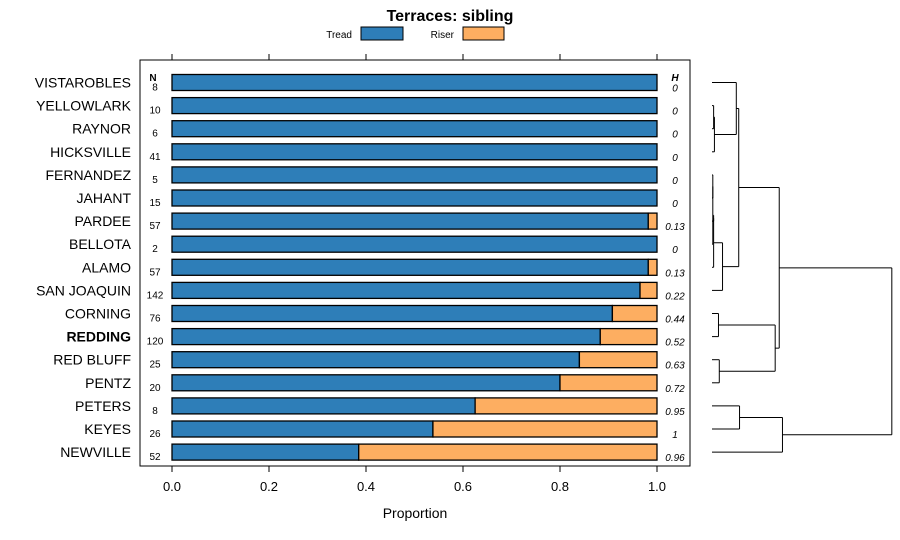 The width and height of the screenshot is (900, 540). What do you see at coordinates (107, 429) in the screenshot?
I see `category-label: KEYES` at bounding box center [107, 429].